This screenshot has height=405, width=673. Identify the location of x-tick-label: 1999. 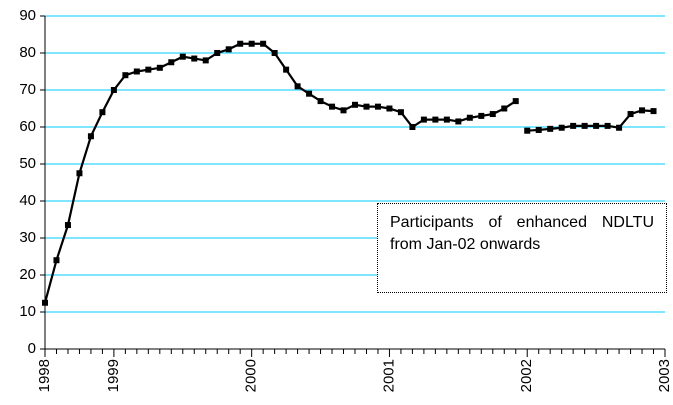
(113, 375).